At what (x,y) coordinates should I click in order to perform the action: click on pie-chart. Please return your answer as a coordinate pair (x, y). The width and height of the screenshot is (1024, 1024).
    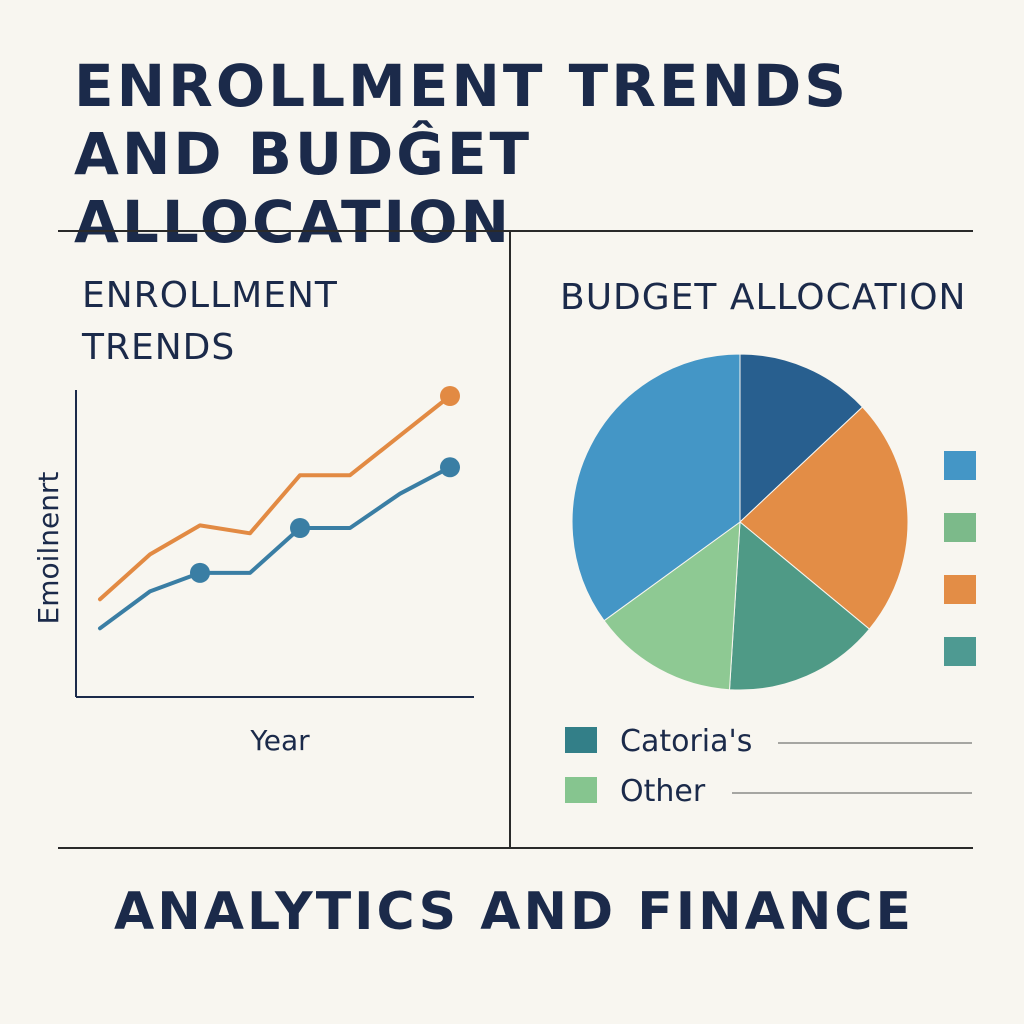
    Looking at the image, I should click on (773, 522).